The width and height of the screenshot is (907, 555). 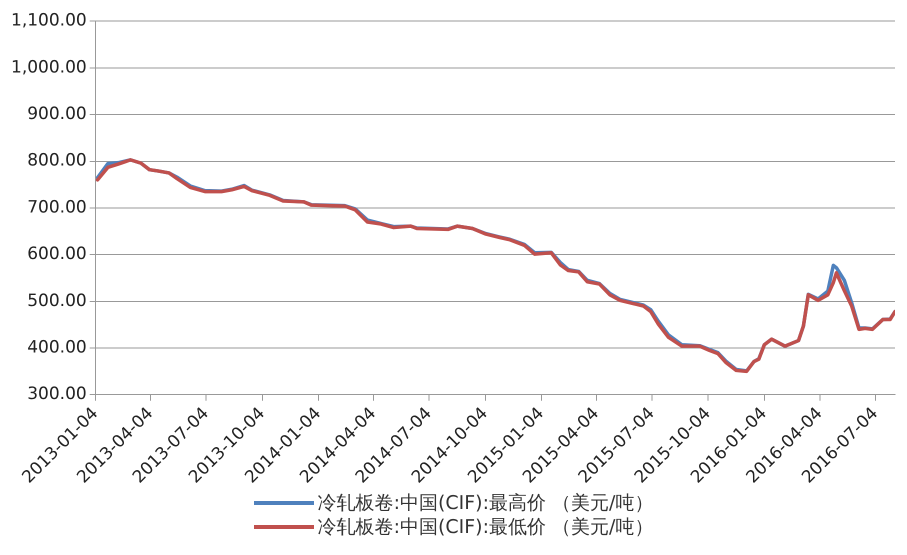 What do you see at coordinates (486, 527) in the screenshot?
I see `legend-label: 冷轧板卷:中国(CIF):最低价 （美元/吨）` at bounding box center [486, 527].